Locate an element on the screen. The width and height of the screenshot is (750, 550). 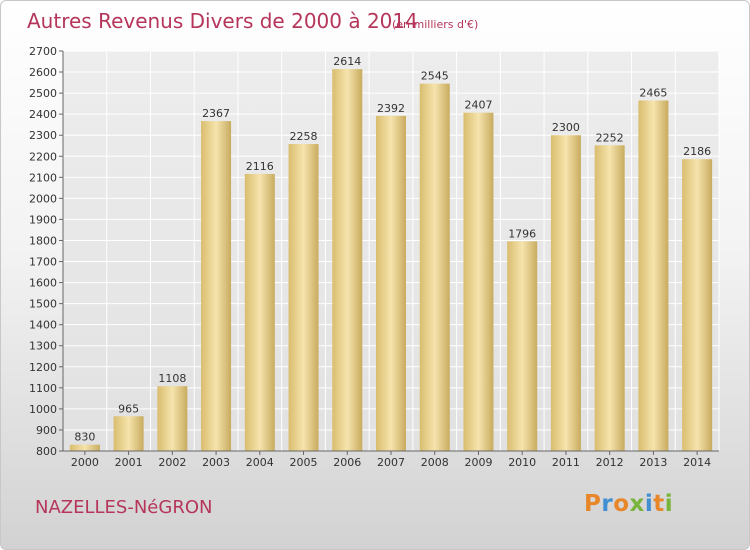
x-tick-label: 2004 is located at coordinates (260, 462).